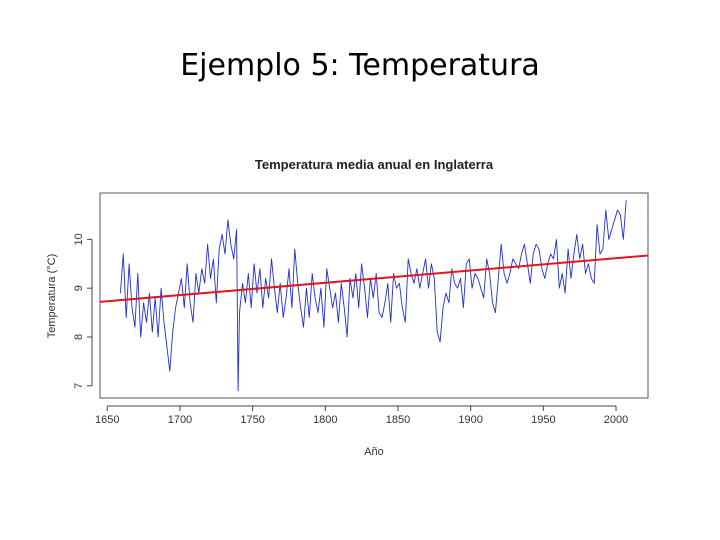  What do you see at coordinates (374, 452) in the screenshot?
I see `x-axis-label: Año` at bounding box center [374, 452].